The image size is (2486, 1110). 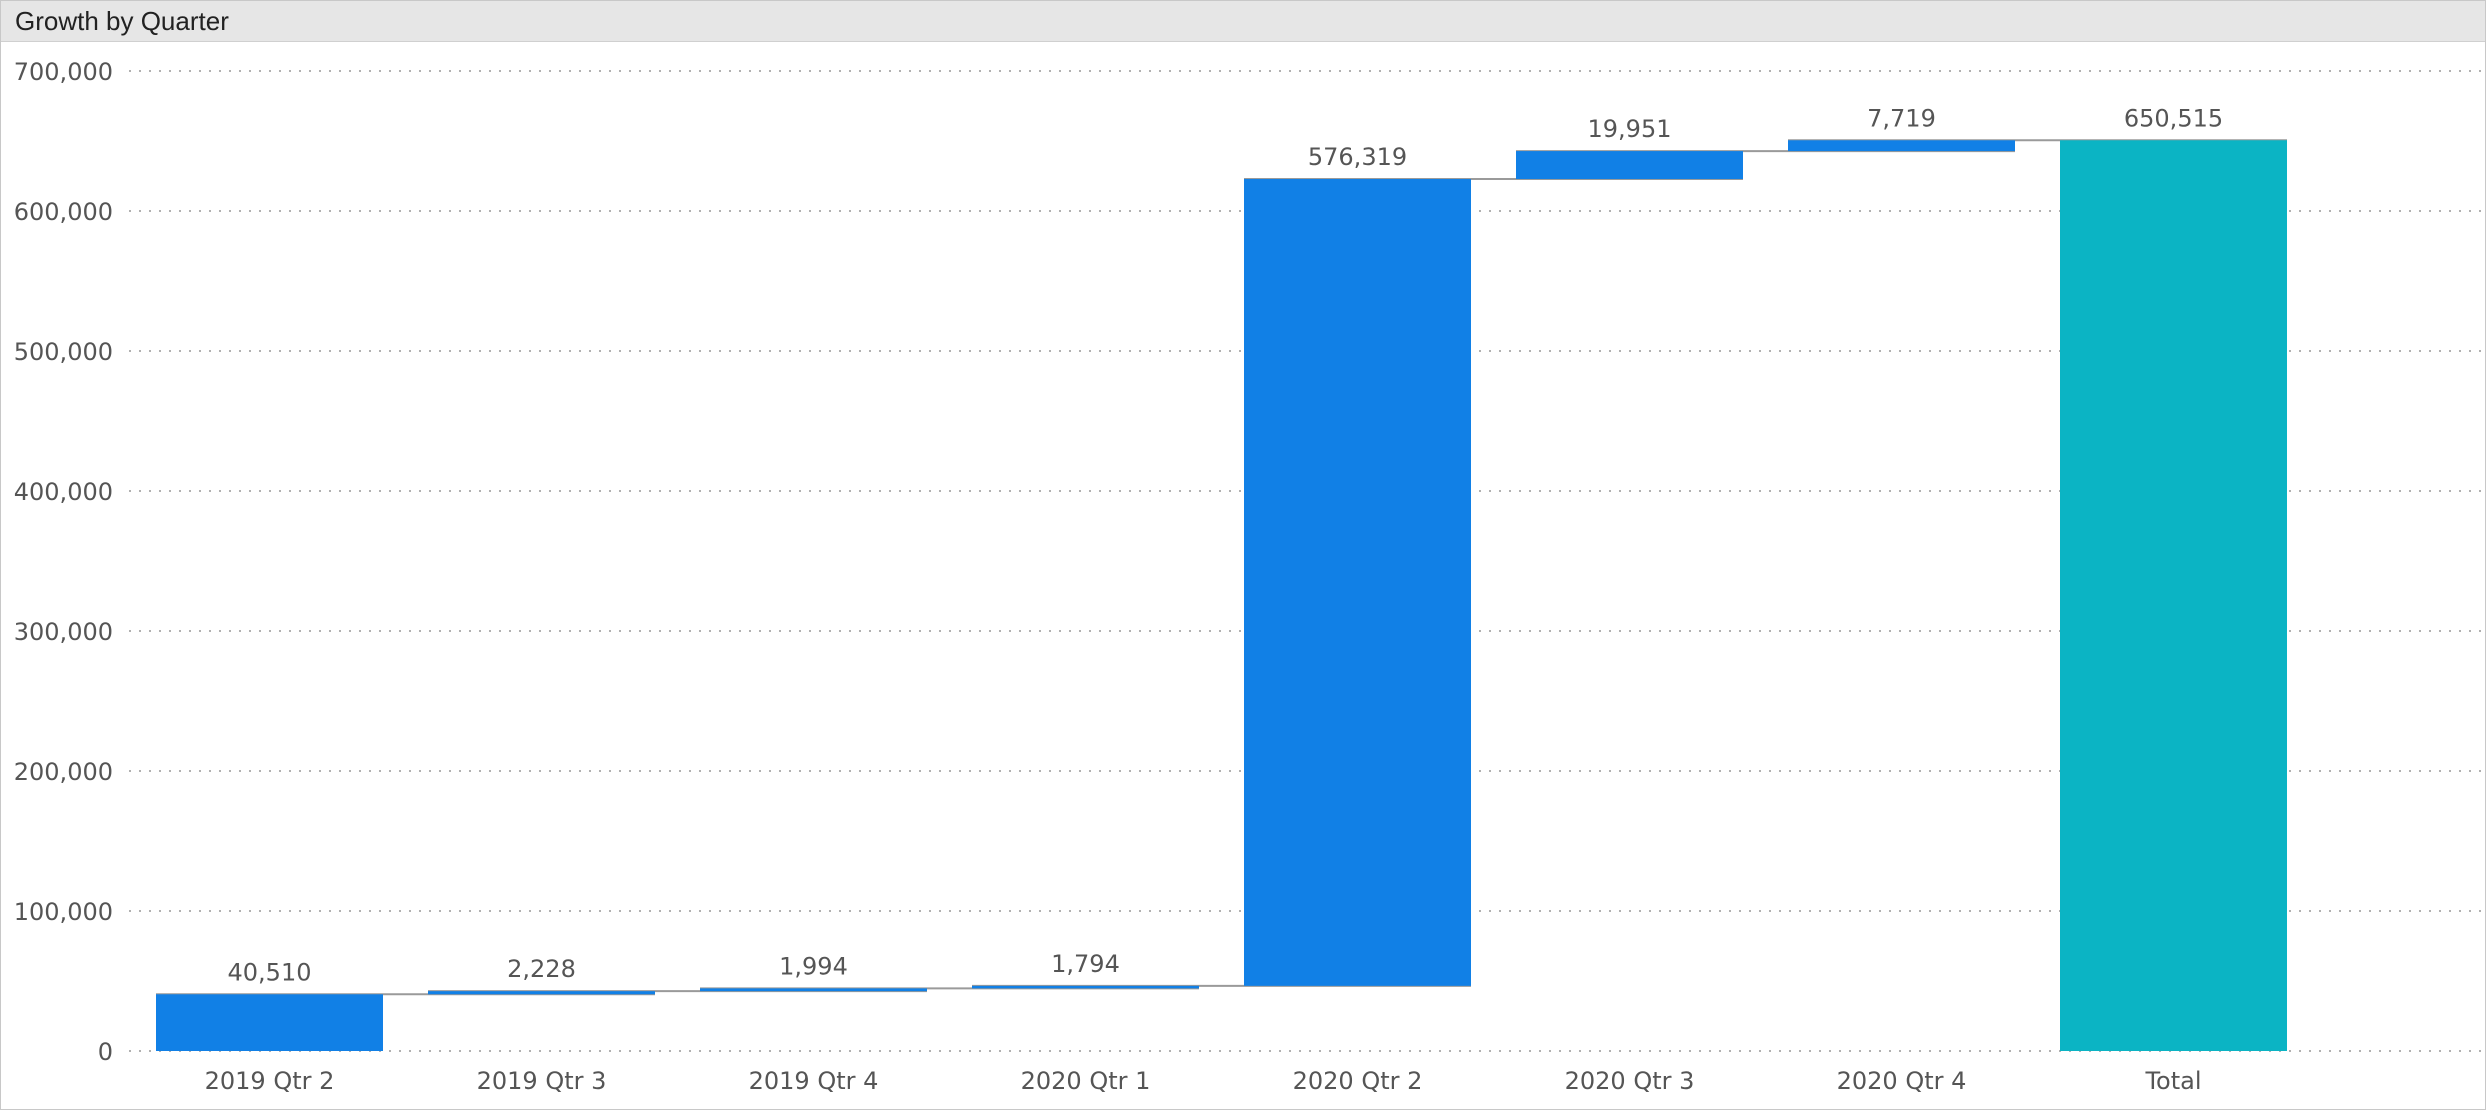 I want to click on x-category-label: 2020 Qtr 2, so click(x=1358, y=1081).